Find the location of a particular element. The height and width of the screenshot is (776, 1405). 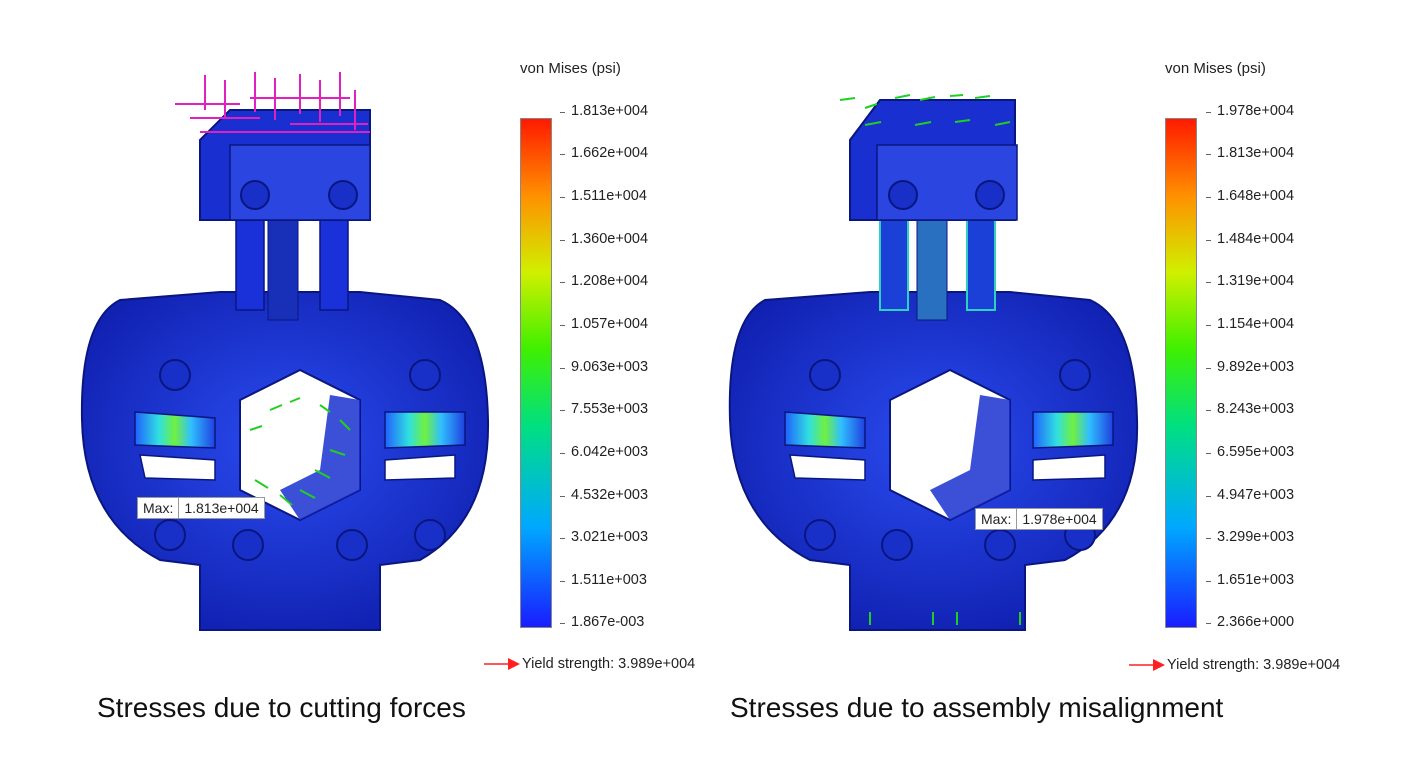

tick-label: 1.154e+004 is located at coordinates (1250, 324).